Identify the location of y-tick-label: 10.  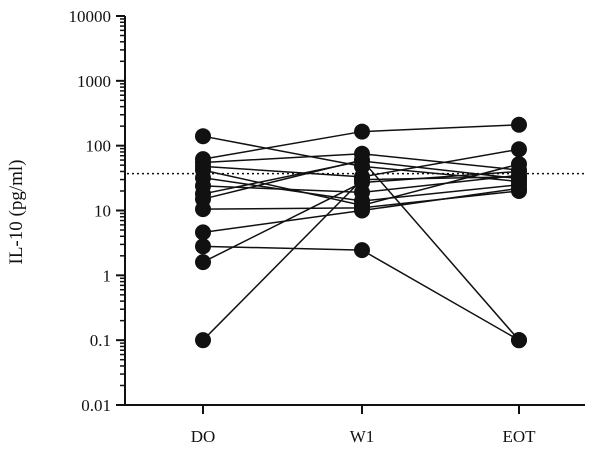
(102, 211).